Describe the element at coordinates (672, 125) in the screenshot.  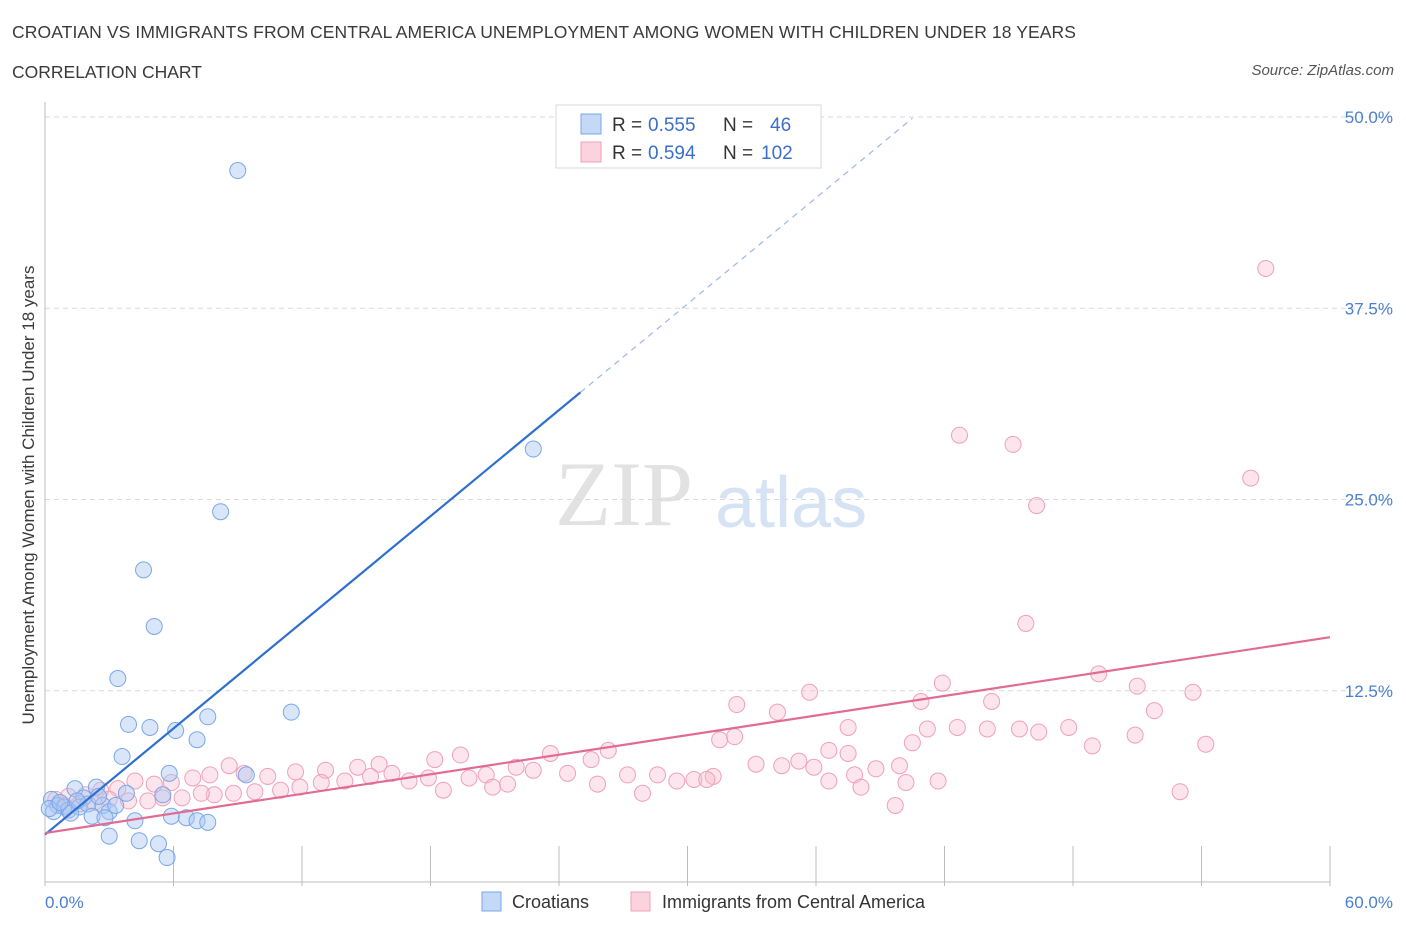
I see `legend-r-value-1: 0.555` at that location.